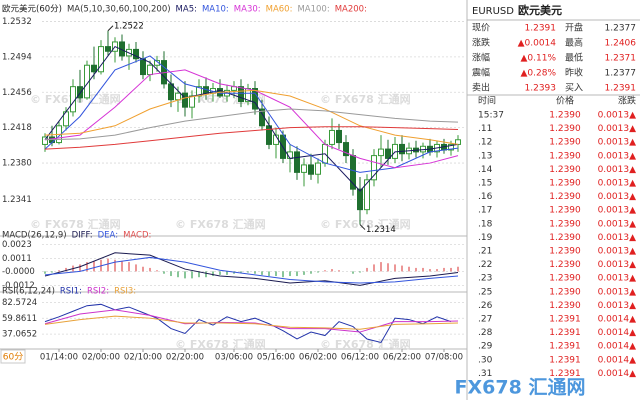  I want to click on x-tick-label: 02/00:00, so click(101, 358).